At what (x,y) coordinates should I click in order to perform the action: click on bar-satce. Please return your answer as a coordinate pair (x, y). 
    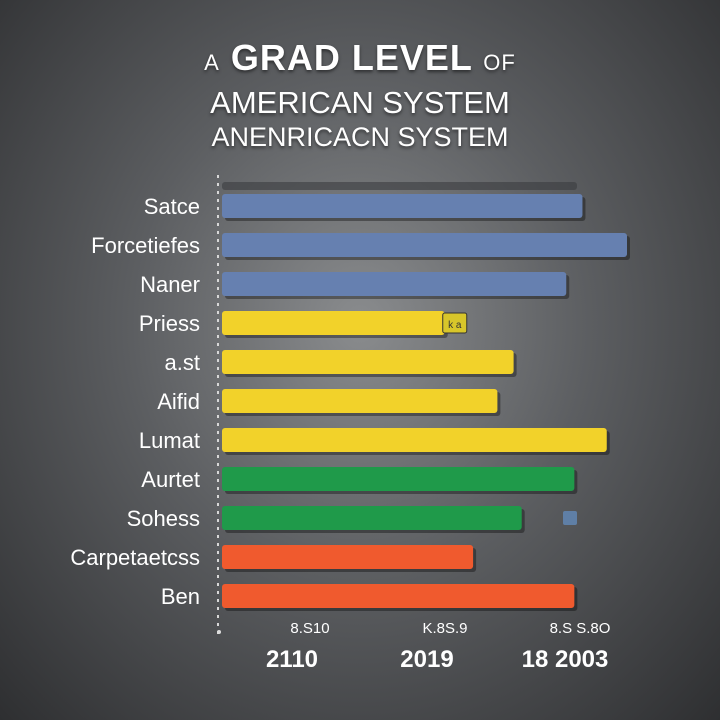
    Looking at the image, I should click on (402, 206).